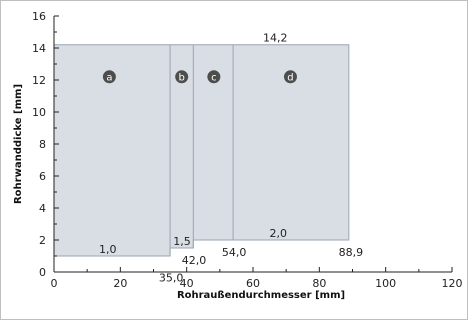 The width and height of the screenshot is (468, 320). I want to click on y-tick-label: 10, so click(39, 112).